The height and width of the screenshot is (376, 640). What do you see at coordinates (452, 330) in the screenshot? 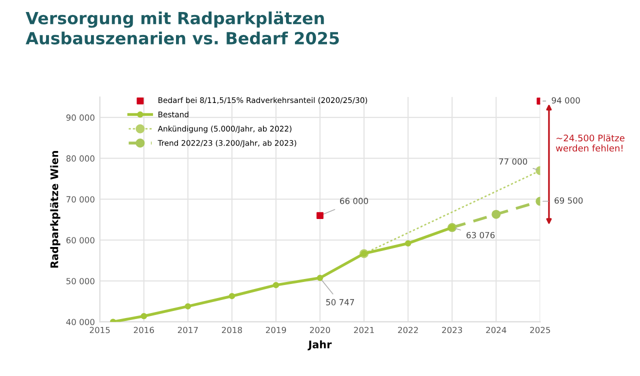
I see `x-tick-label: 2023` at bounding box center [452, 330].